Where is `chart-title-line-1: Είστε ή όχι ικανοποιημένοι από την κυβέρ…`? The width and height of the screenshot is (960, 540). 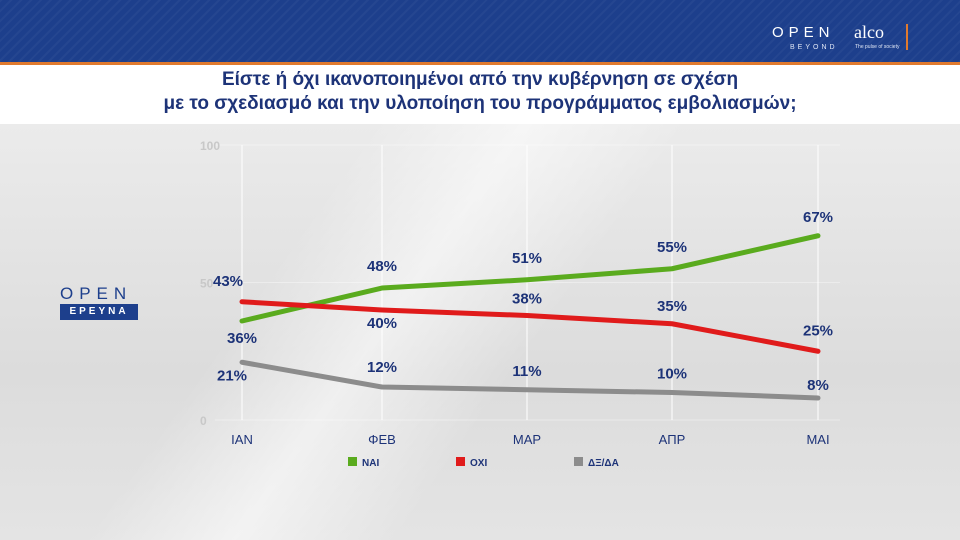
chart-title-line-1: Είστε ή όχι ικανοποιημένοι από την κυβέρ… is located at coordinates (480, 79).